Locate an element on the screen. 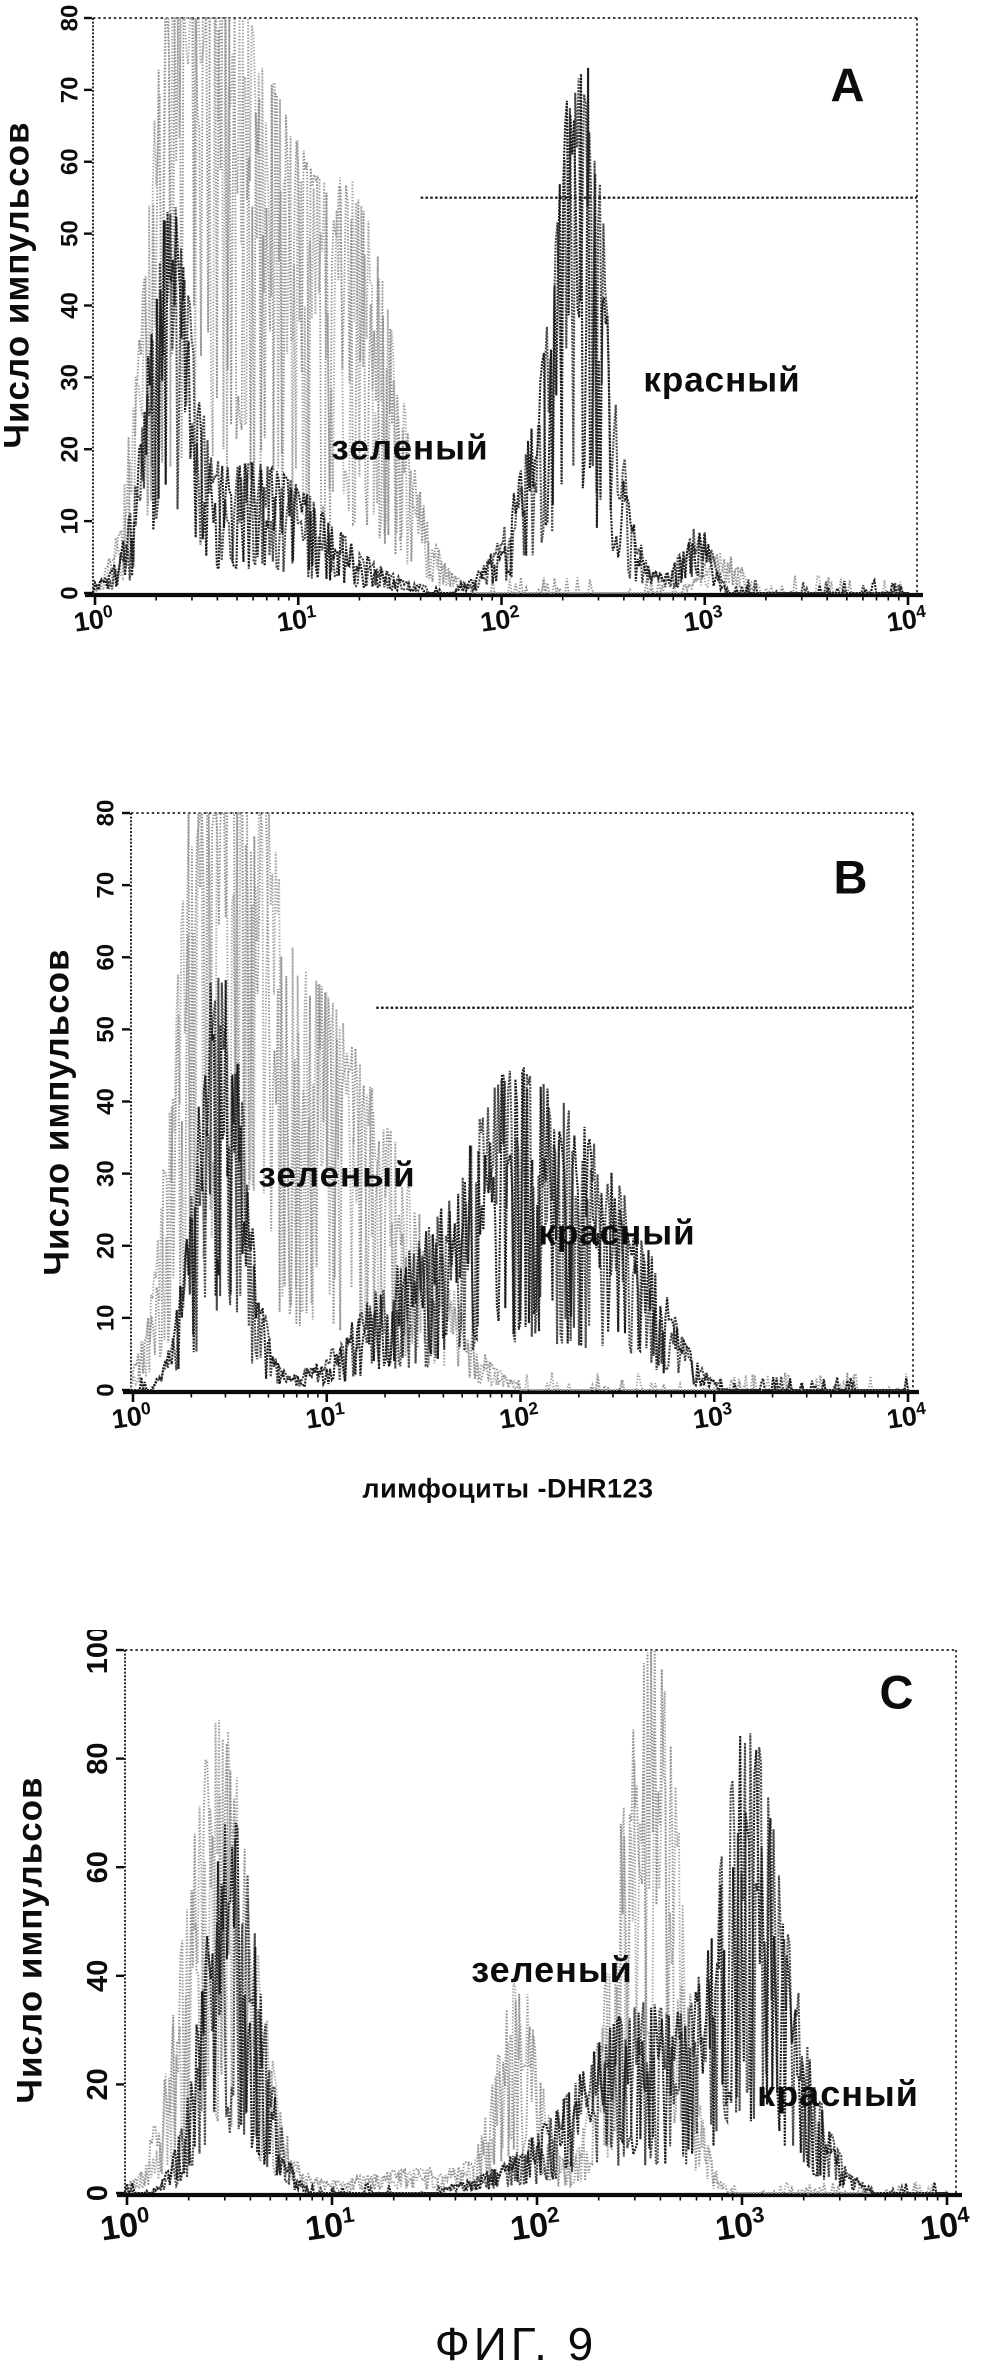  panel-b-y-tick-label: 30 is located at coordinates (106, 1173).